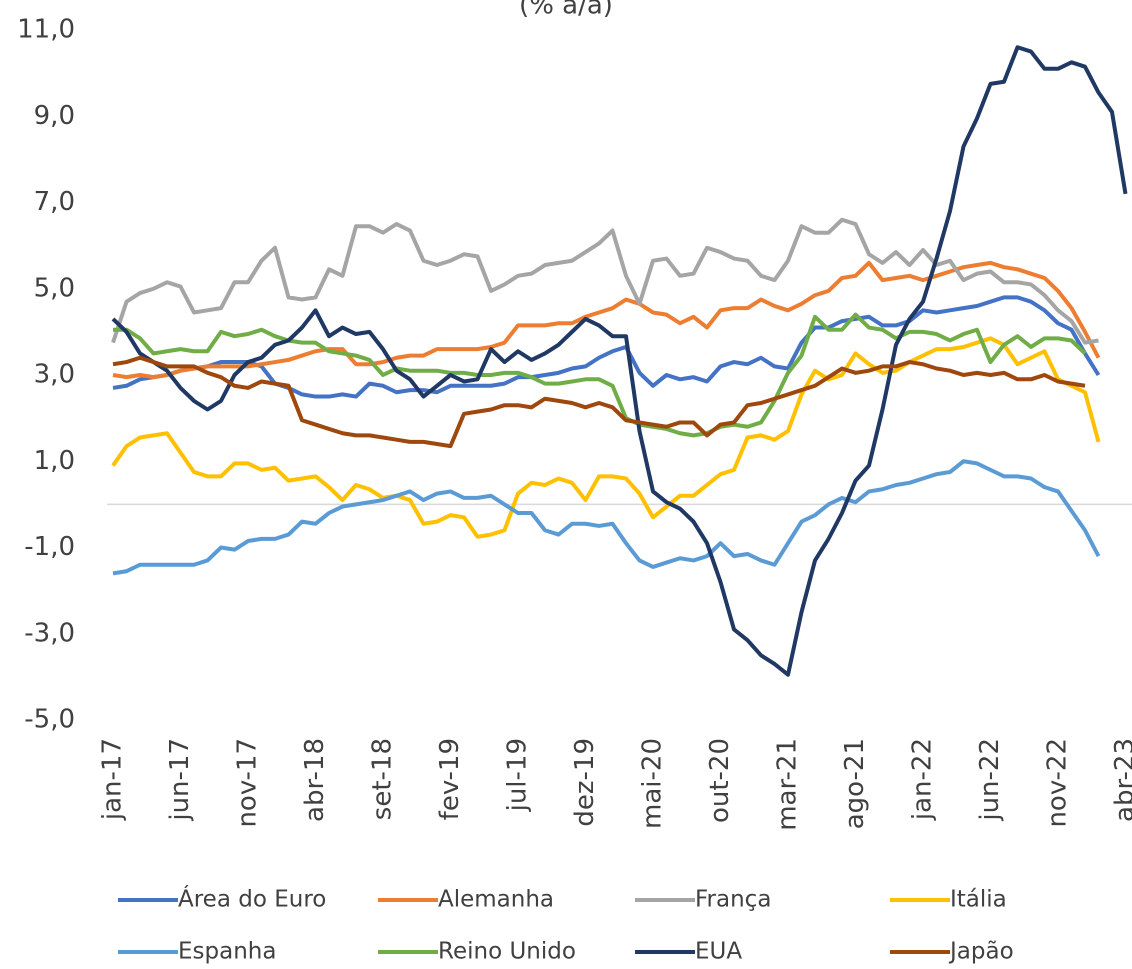  What do you see at coordinates (252, 899) in the screenshot?
I see `legend-label: Área do Euro` at bounding box center [252, 899].